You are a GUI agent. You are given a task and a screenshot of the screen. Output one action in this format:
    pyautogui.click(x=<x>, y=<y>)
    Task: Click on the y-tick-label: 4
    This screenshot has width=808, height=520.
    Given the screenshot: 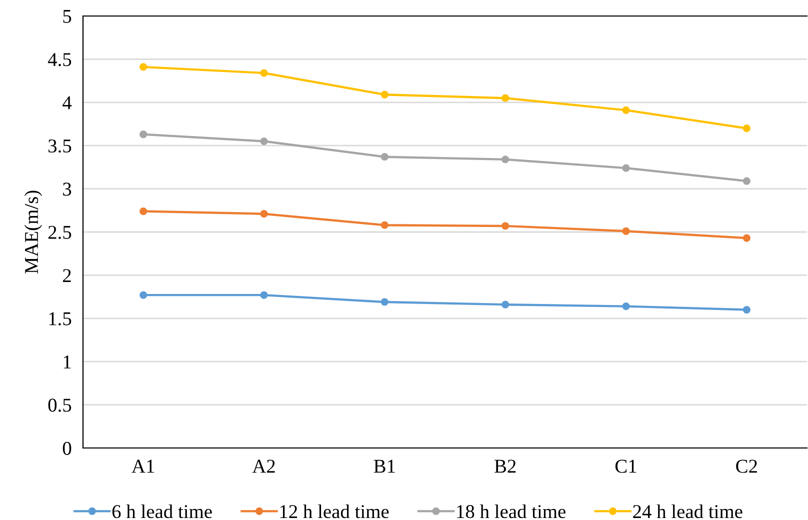 What is the action you would take?
    pyautogui.click(x=67, y=103)
    